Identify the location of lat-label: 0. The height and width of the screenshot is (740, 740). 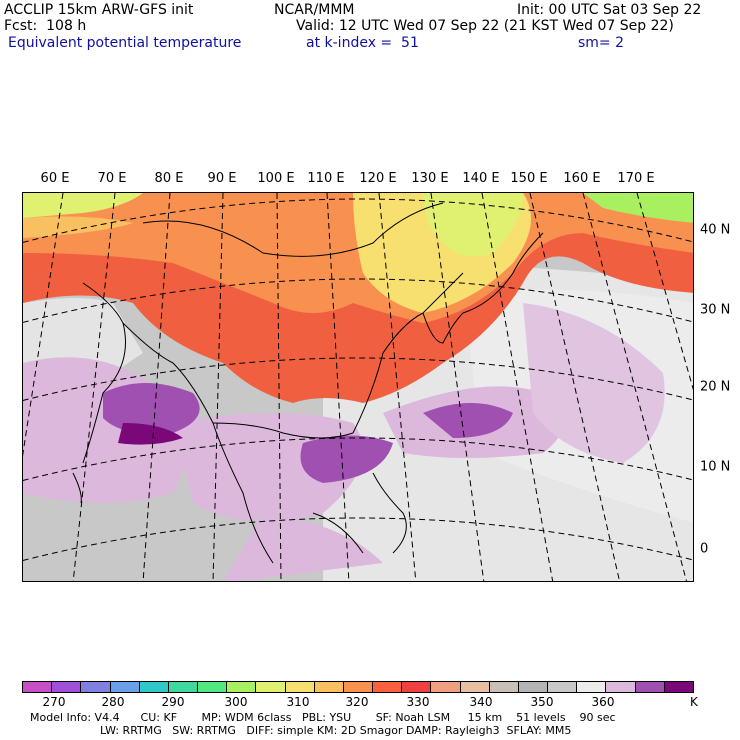
(704, 549).